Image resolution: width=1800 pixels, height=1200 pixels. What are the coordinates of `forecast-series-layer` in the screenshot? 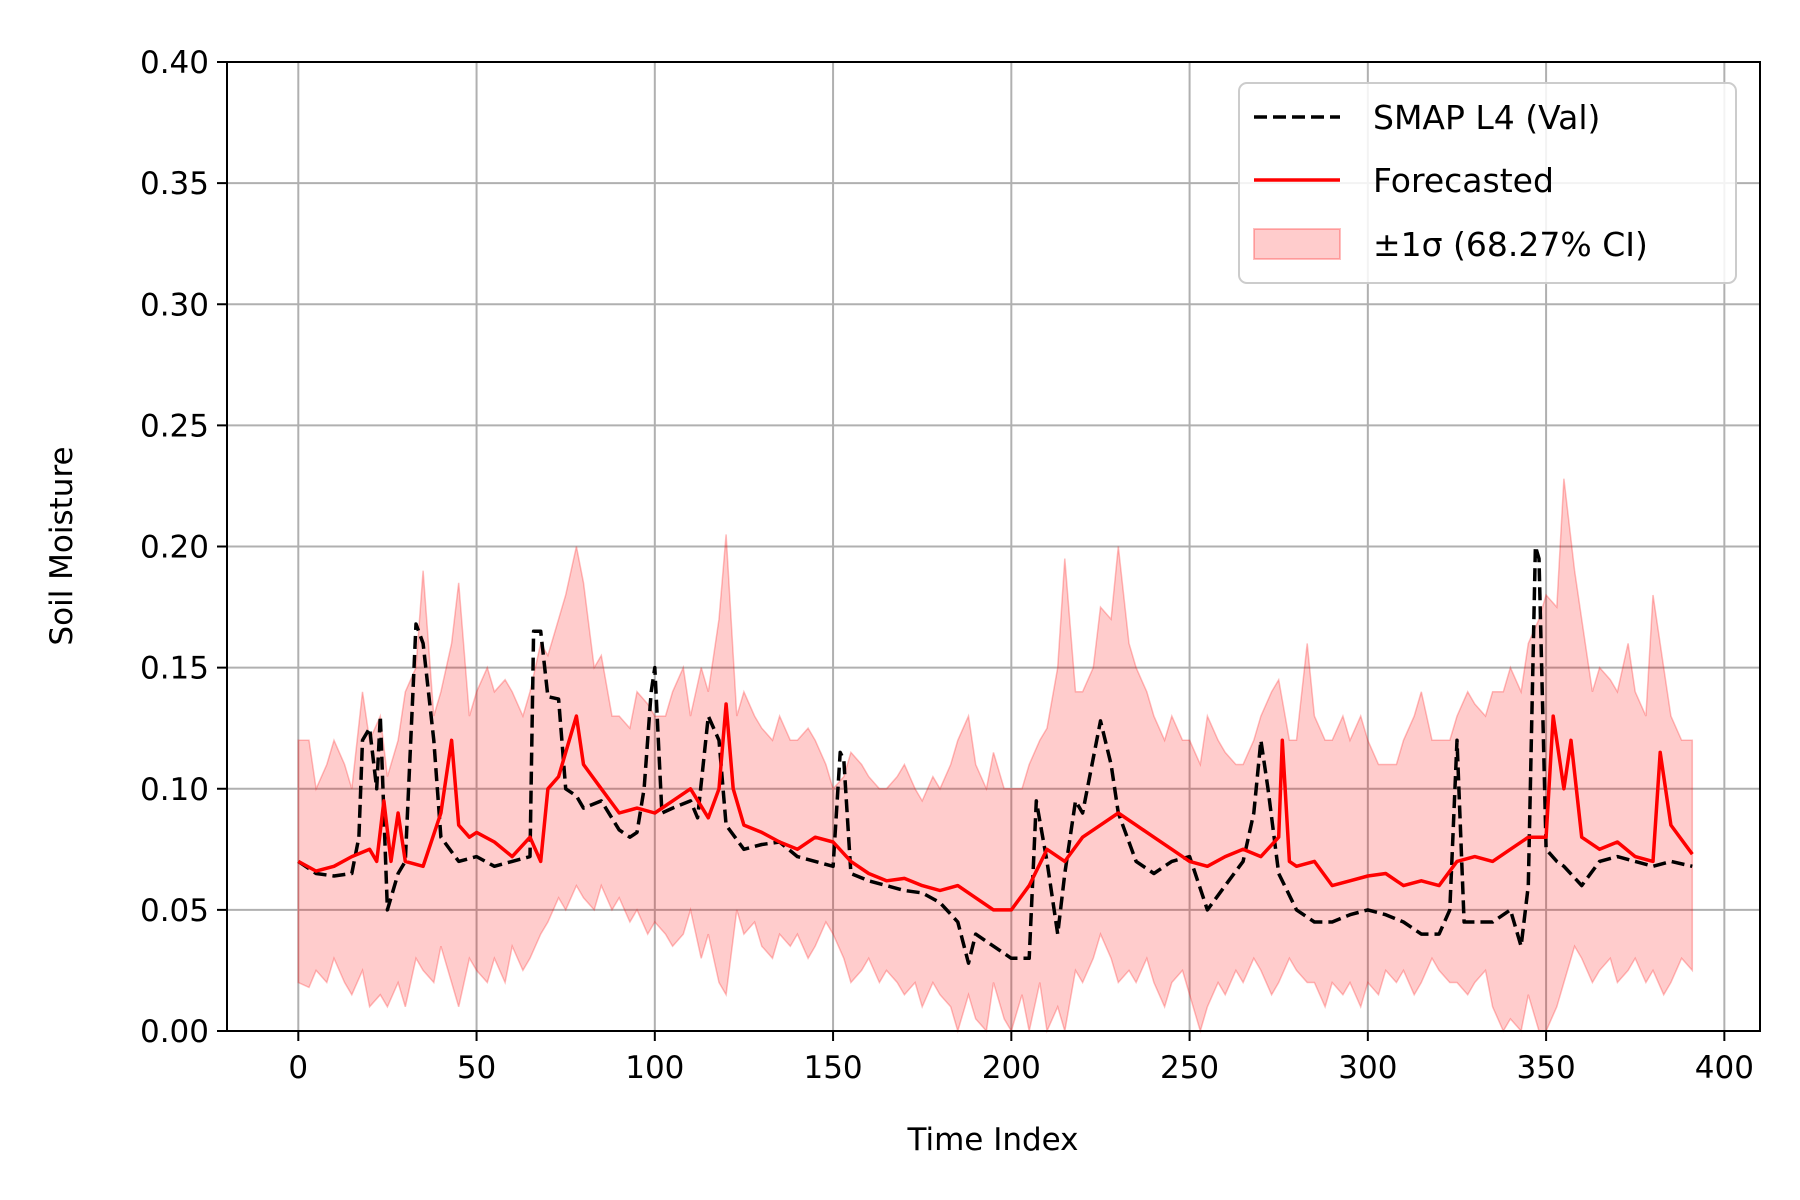 It's located at (995, 807).